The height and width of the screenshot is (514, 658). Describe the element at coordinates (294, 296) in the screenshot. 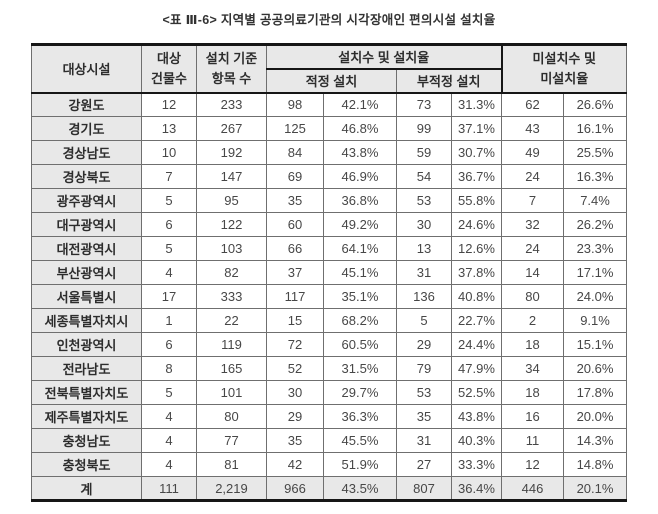

I see `proper-count-cell: 117` at that location.